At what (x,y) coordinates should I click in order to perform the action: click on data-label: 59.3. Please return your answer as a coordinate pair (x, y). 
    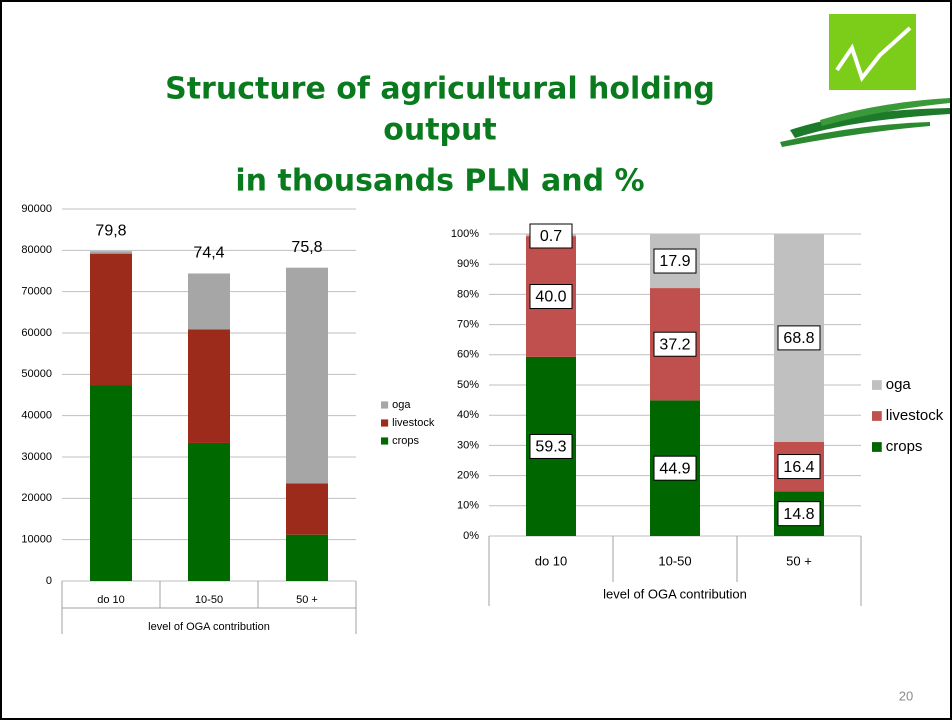
    Looking at the image, I should click on (550, 447).